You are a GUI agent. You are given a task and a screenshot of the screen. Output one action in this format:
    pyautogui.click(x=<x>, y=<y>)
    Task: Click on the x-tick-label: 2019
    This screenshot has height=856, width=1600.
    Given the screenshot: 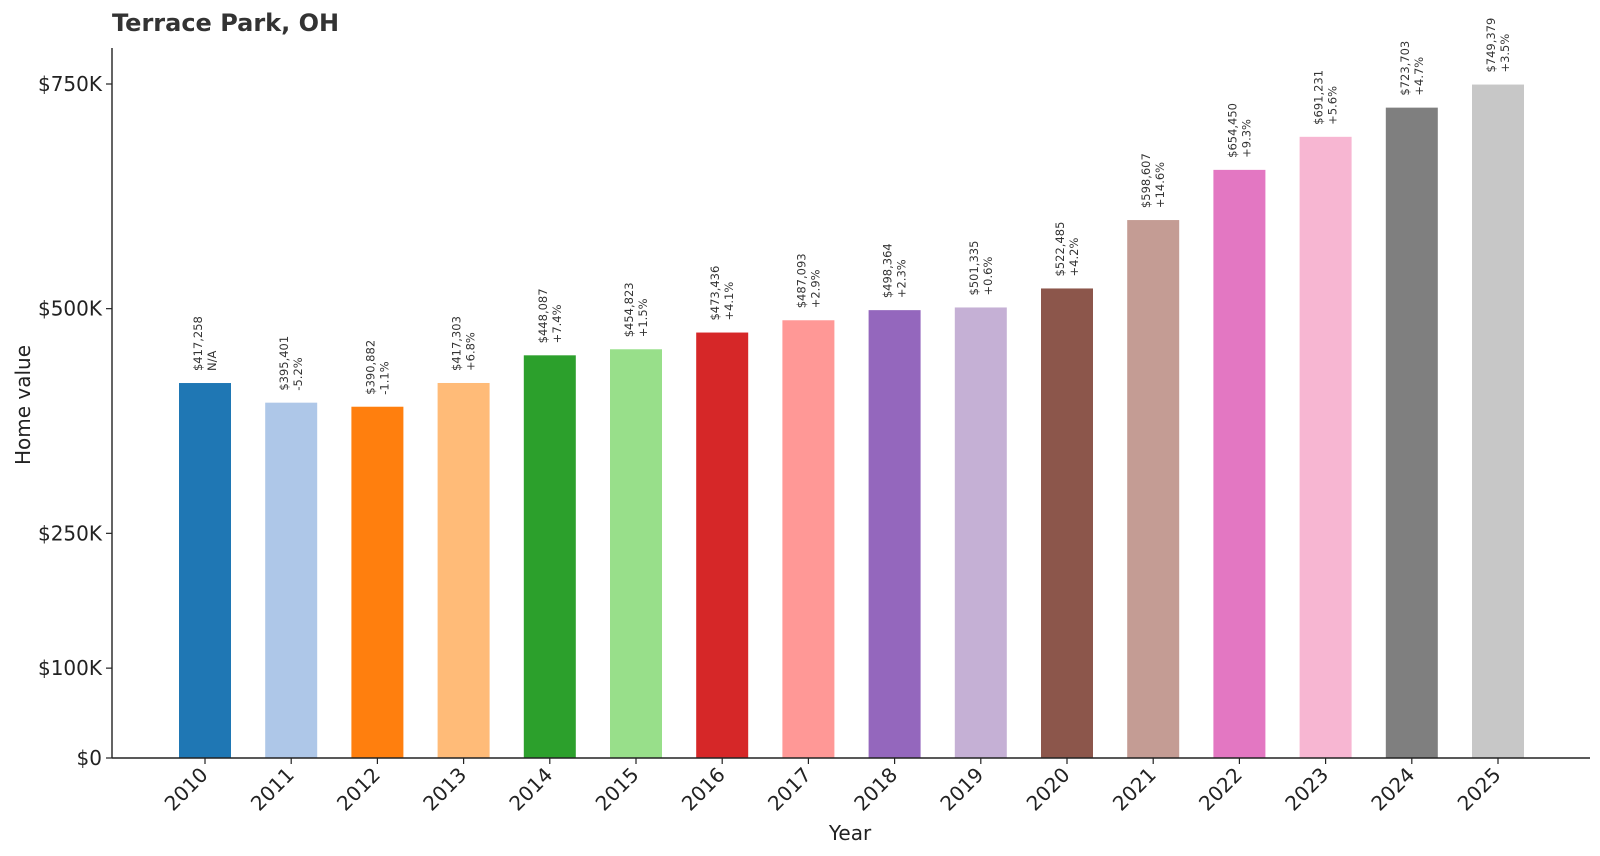 What is the action you would take?
    pyautogui.click(x=961, y=789)
    